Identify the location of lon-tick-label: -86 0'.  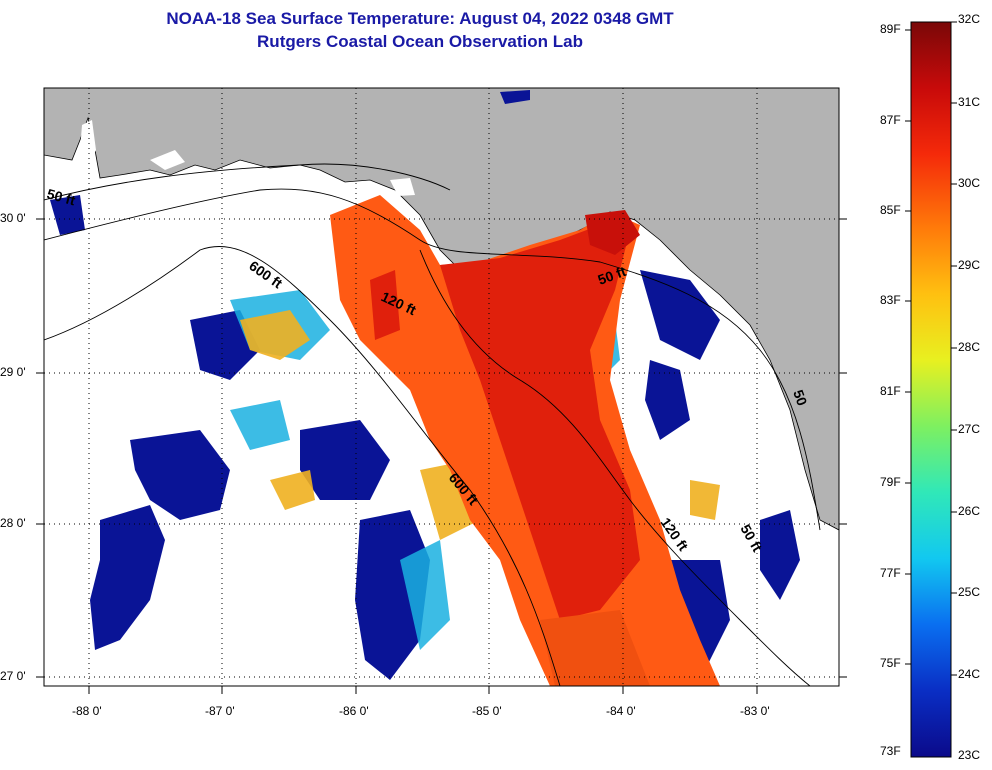
(354, 711).